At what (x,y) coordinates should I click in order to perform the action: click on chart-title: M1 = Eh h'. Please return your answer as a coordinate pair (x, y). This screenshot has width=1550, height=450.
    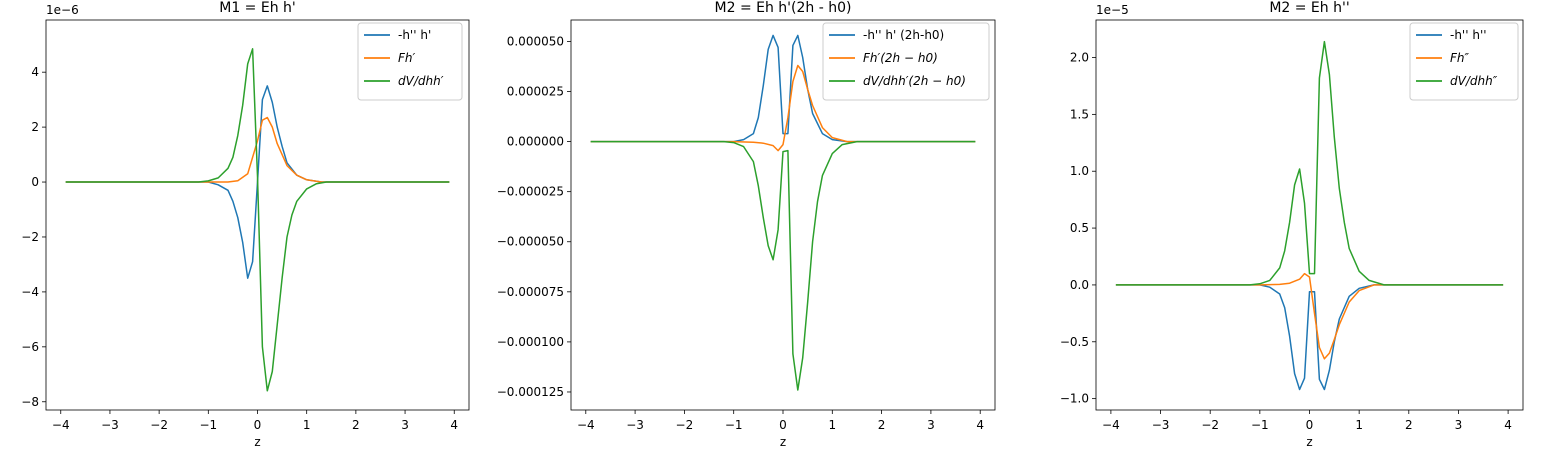
    Looking at the image, I should click on (257, 8).